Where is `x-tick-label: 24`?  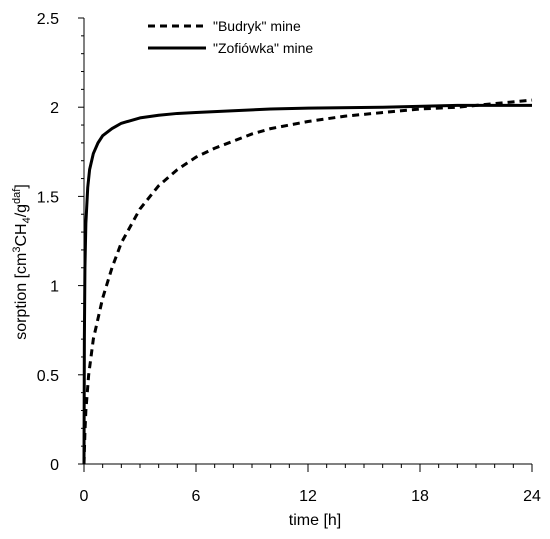 x-tick-label: 24 is located at coordinates (532, 496).